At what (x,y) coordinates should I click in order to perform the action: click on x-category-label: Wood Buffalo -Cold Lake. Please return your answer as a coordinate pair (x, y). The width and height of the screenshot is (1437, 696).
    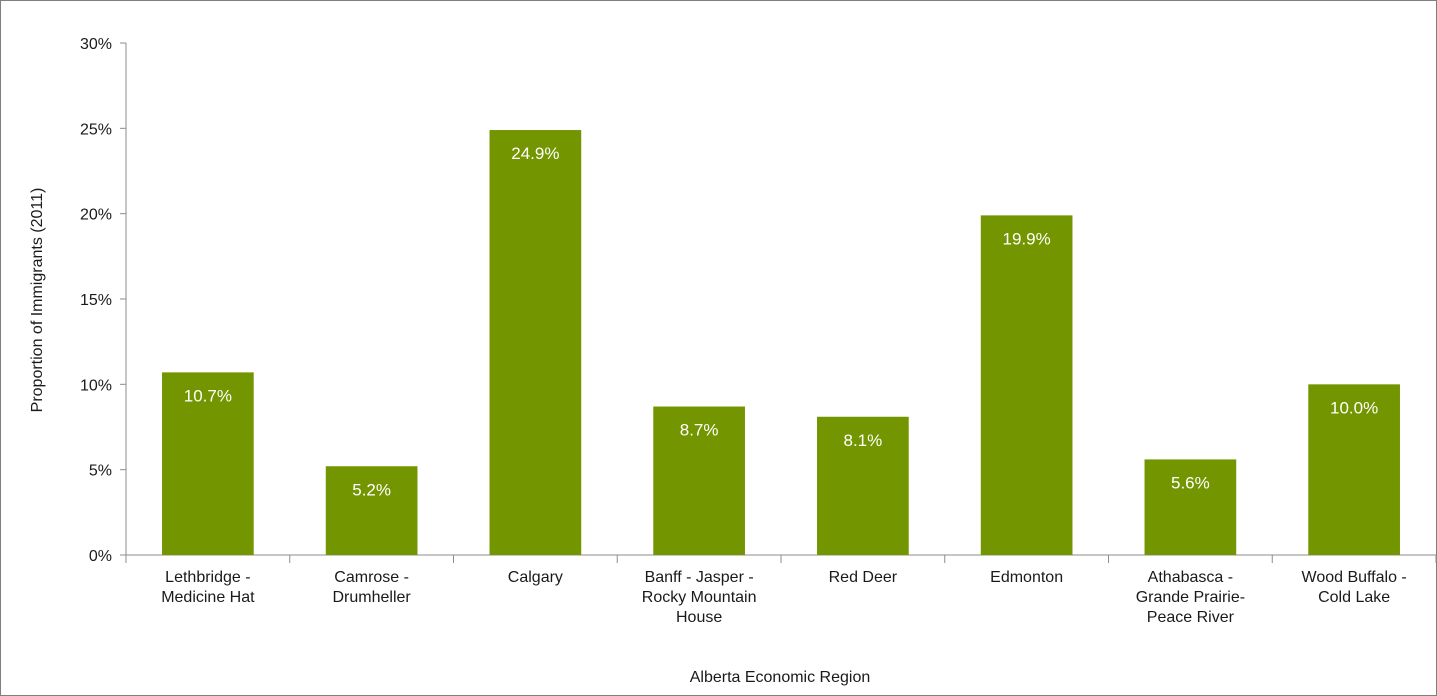
    Looking at the image, I should click on (1354, 587).